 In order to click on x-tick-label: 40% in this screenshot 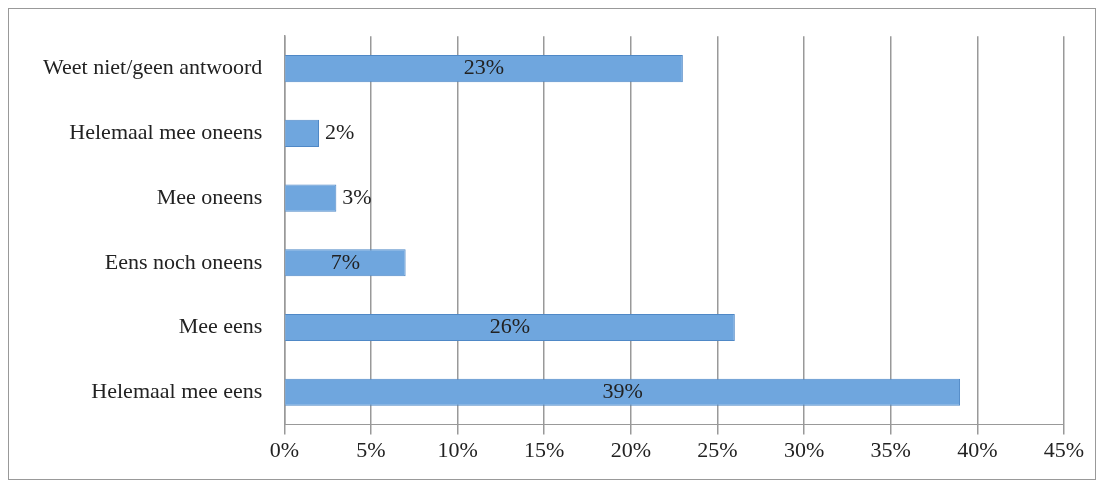, I will do `click(977, 449)`.